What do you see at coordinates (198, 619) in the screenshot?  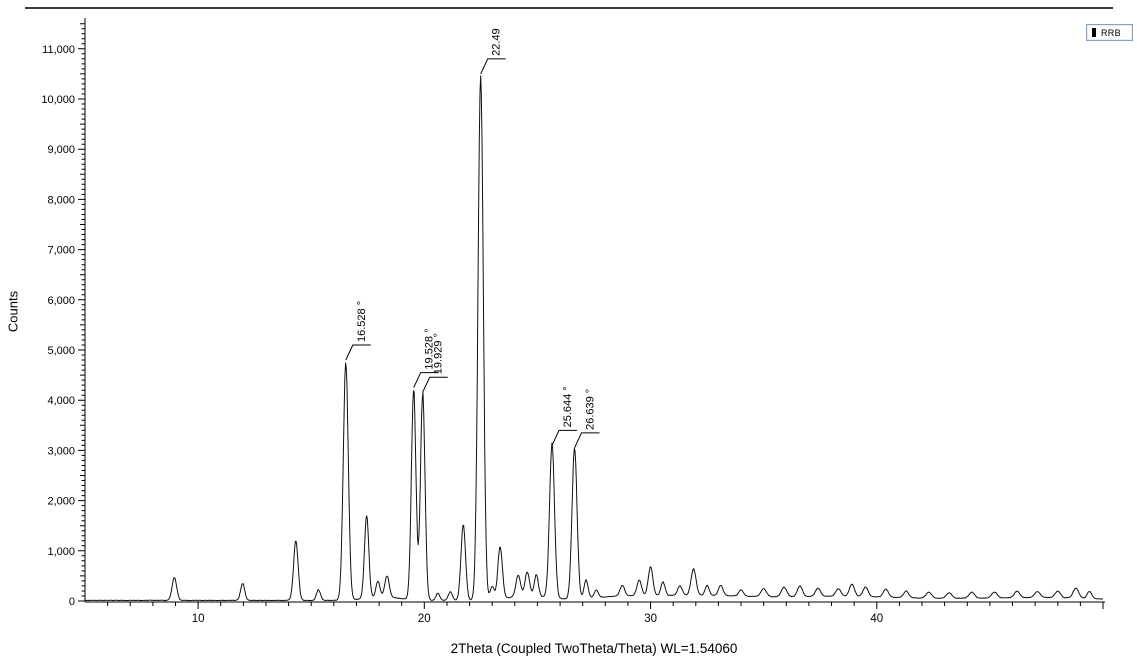 I see `x-tick-label: 10` at bounding box center [198, 619].